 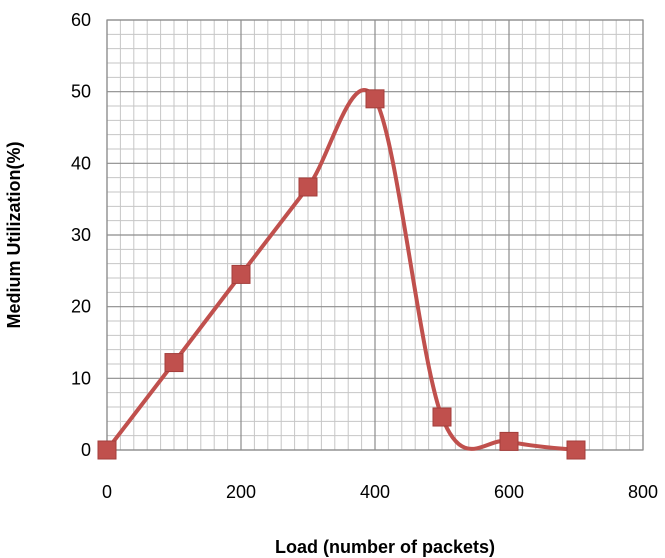 I want to click on x-axis-ticks: 0 200 400 600 800, so click(x=380, y=492).